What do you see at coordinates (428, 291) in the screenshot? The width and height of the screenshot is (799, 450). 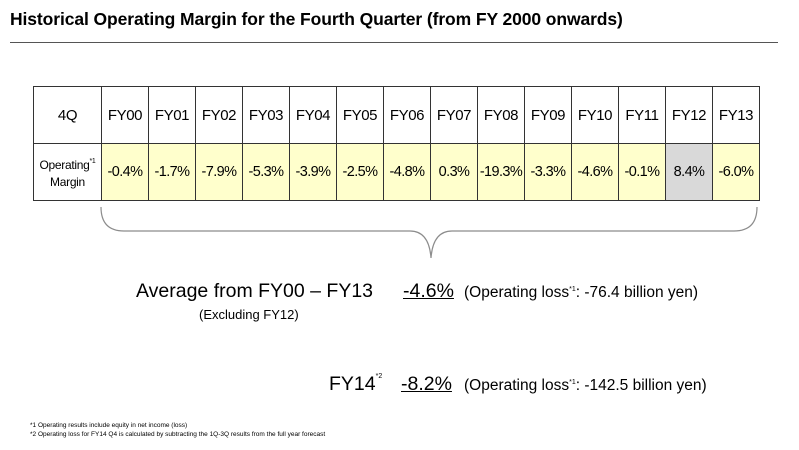 I see `average-value: -4.6%` at bounding box center [428, 291].